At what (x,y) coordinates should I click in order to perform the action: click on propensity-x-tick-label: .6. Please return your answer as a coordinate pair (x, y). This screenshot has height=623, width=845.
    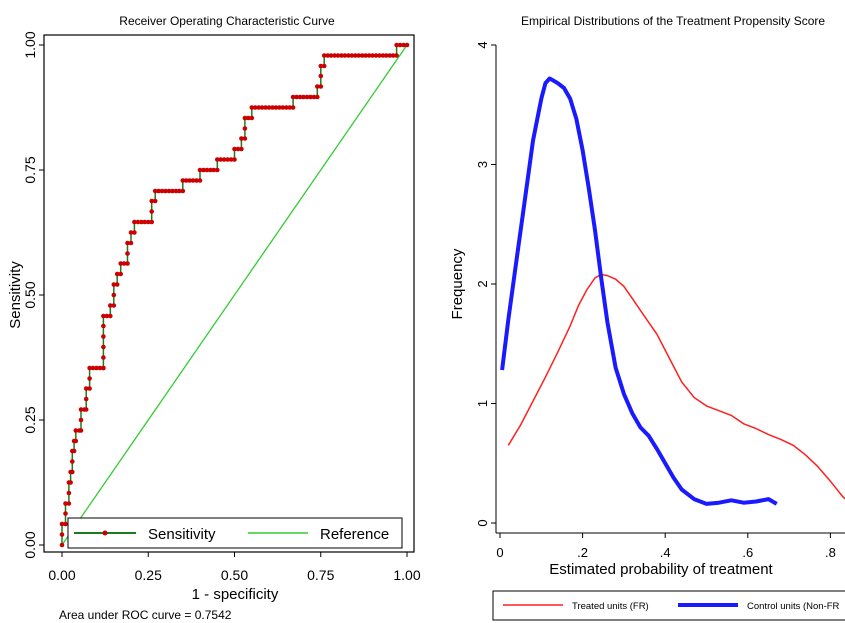
    Looking at the image, I should click on (747, 552).